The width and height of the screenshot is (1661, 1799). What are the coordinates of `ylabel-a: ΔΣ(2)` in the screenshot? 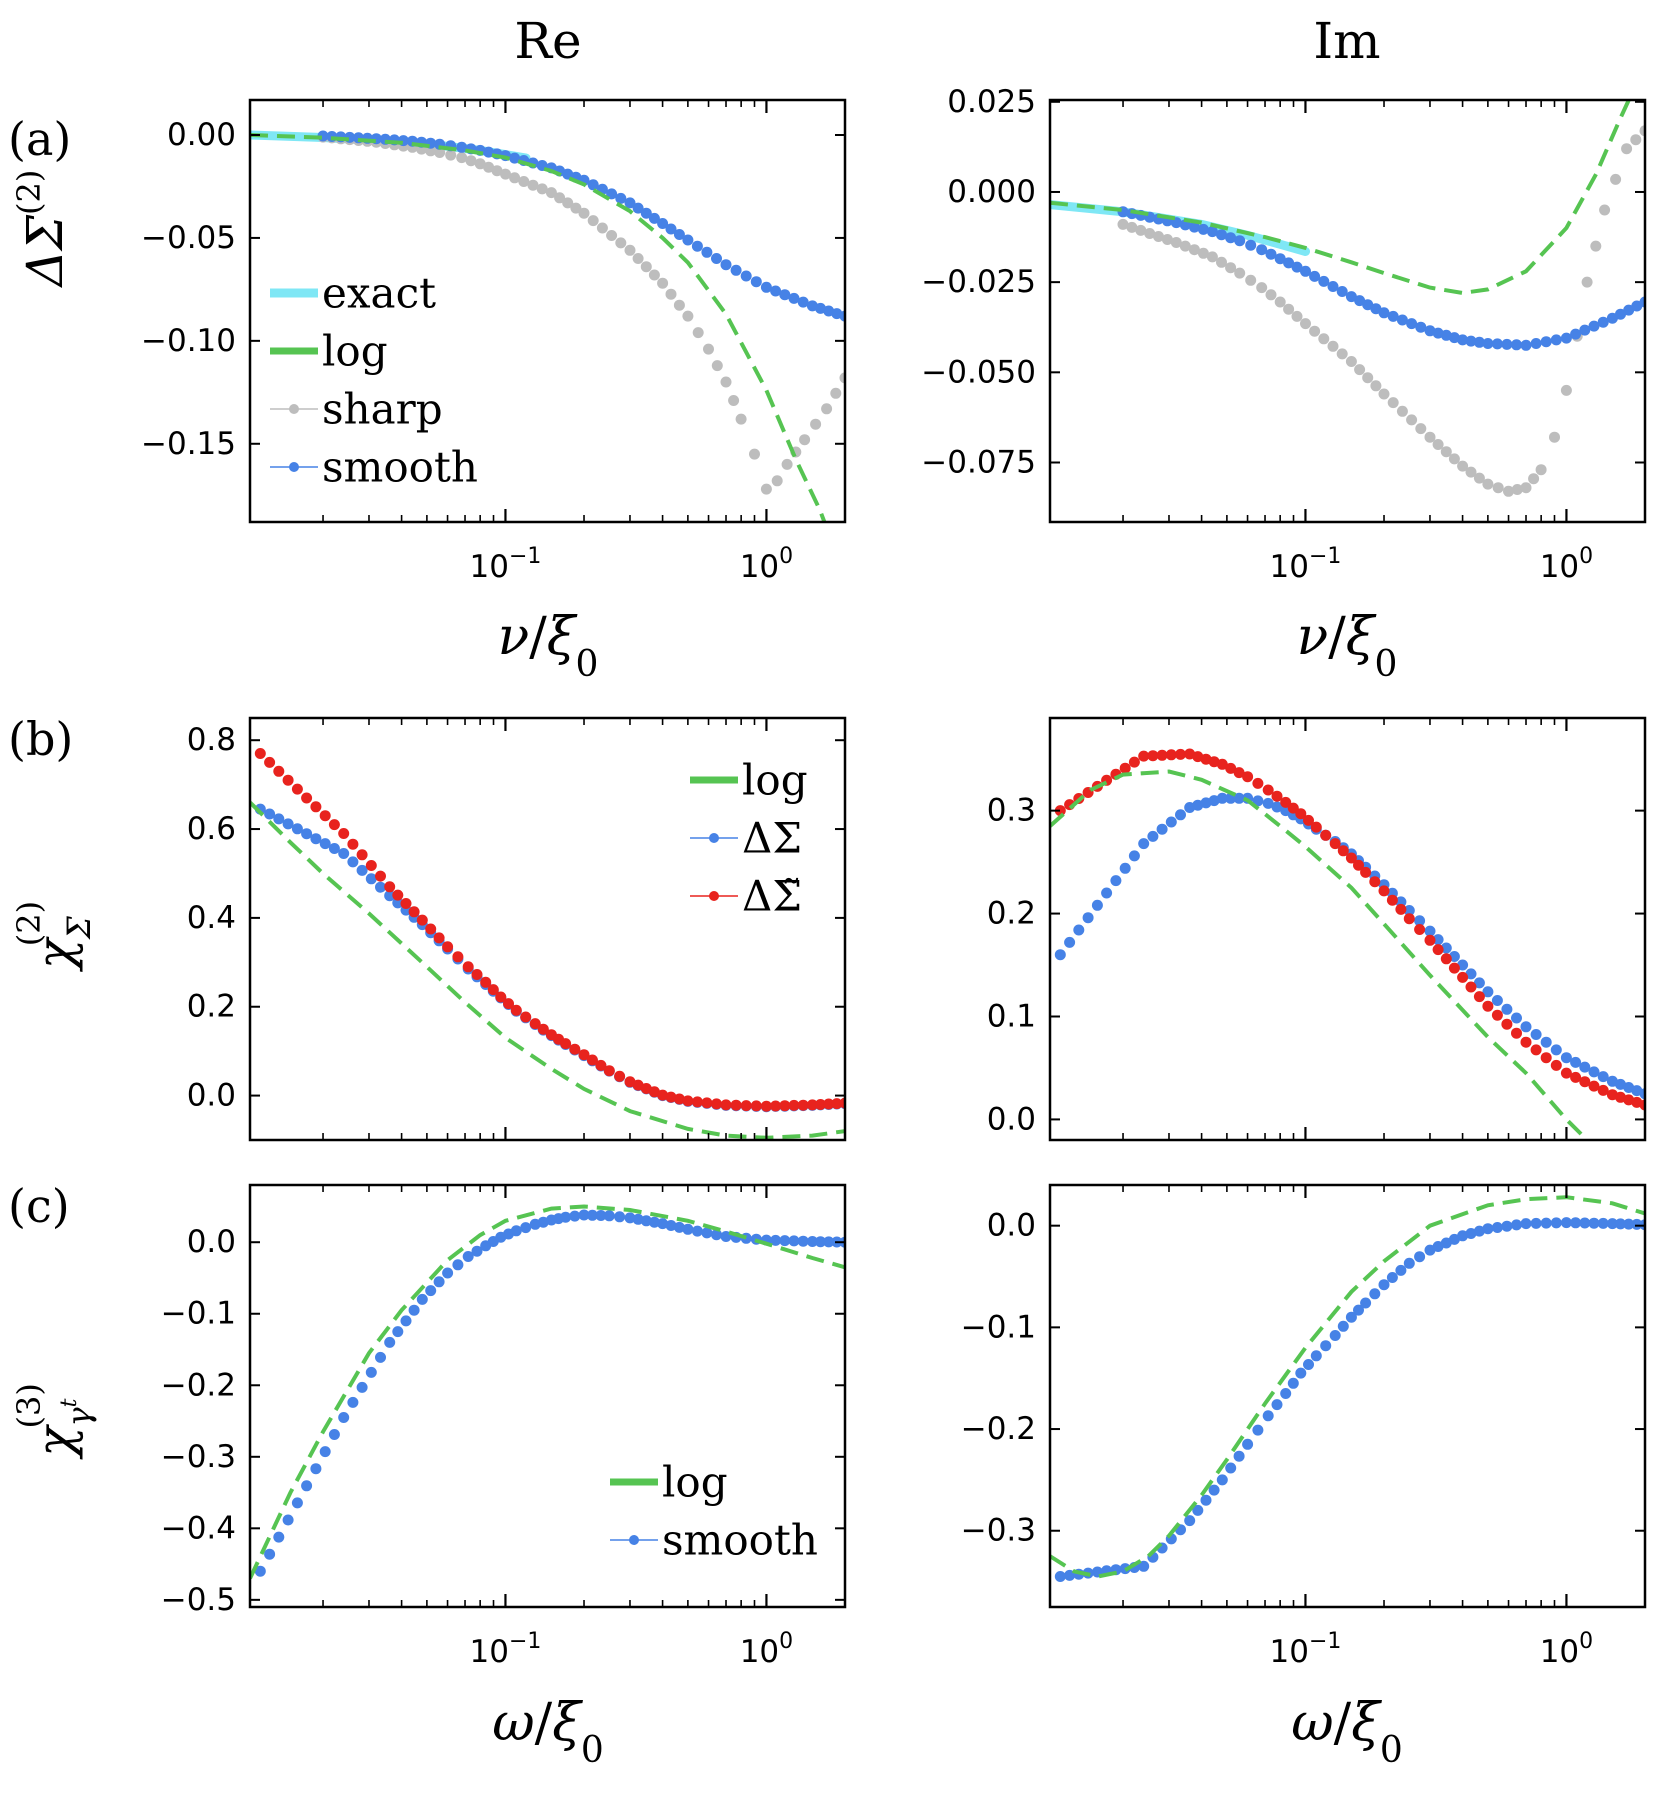 It's located at (42, 229).